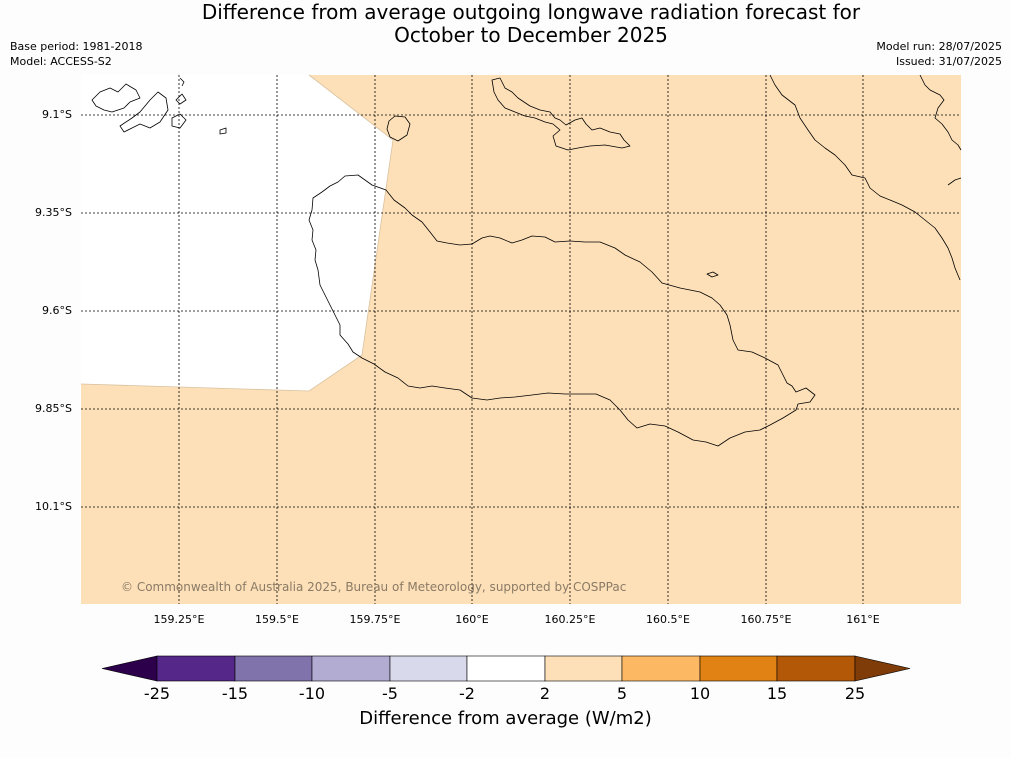  What do you see at coordinates (116, 98) in the screenshot?
I see `coastline-russell` at bounding box center [116, 98].